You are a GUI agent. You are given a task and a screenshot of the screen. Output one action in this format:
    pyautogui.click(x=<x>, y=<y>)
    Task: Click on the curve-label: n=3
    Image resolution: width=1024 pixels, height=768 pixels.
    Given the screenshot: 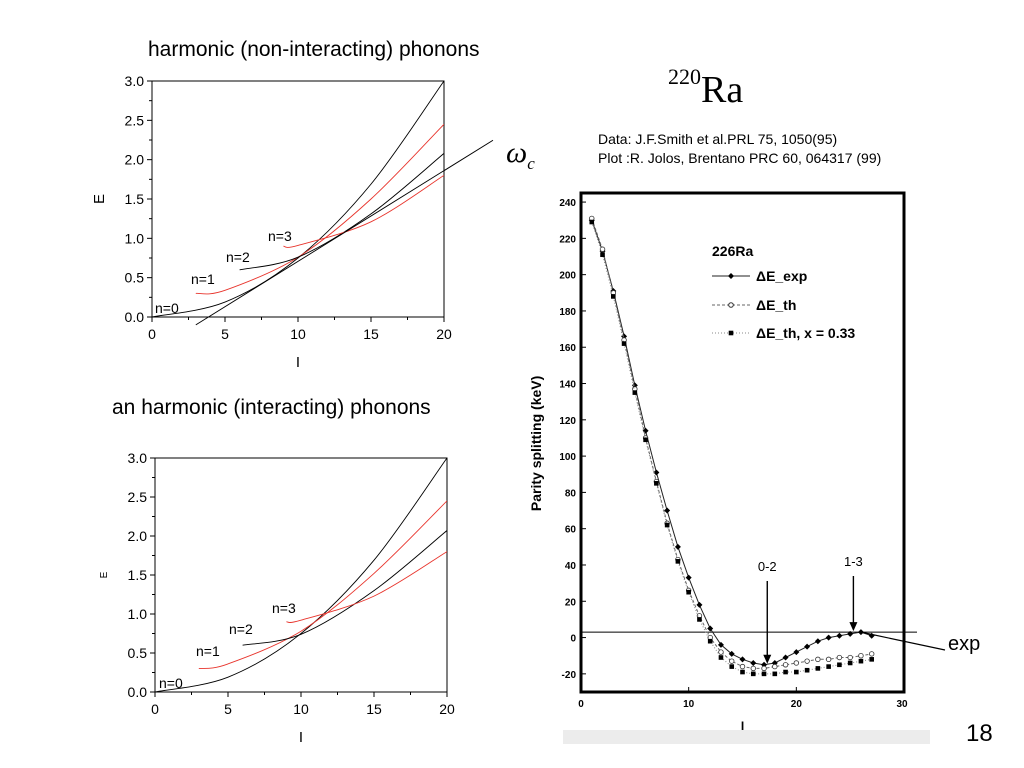 What is the action you would take?
    pyautogui.click(x=280, y=236)
    